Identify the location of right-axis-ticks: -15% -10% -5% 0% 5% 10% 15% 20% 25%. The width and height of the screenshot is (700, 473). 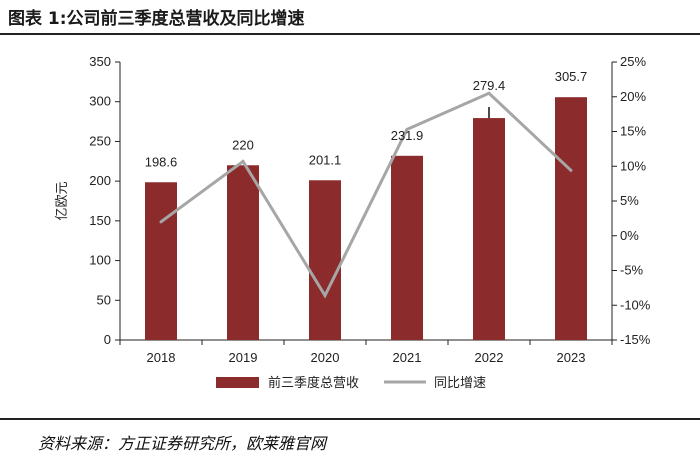
(631, 200).